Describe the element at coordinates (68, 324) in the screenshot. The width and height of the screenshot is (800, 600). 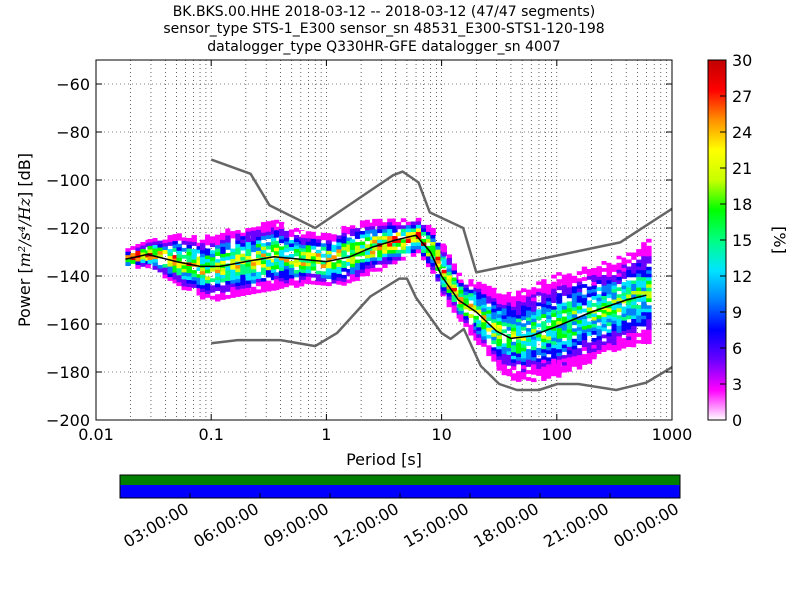
I see `y-tick-label: −160` at that location.